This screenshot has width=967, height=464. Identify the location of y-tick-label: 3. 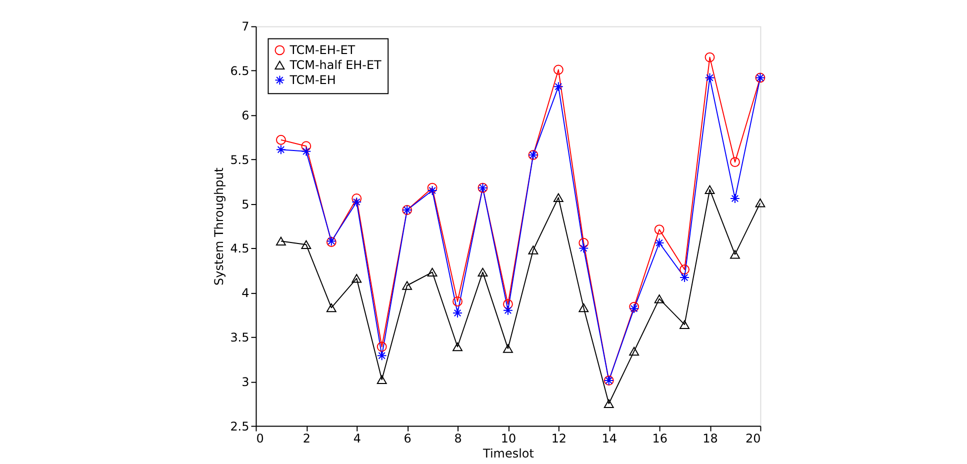
(246, 381).